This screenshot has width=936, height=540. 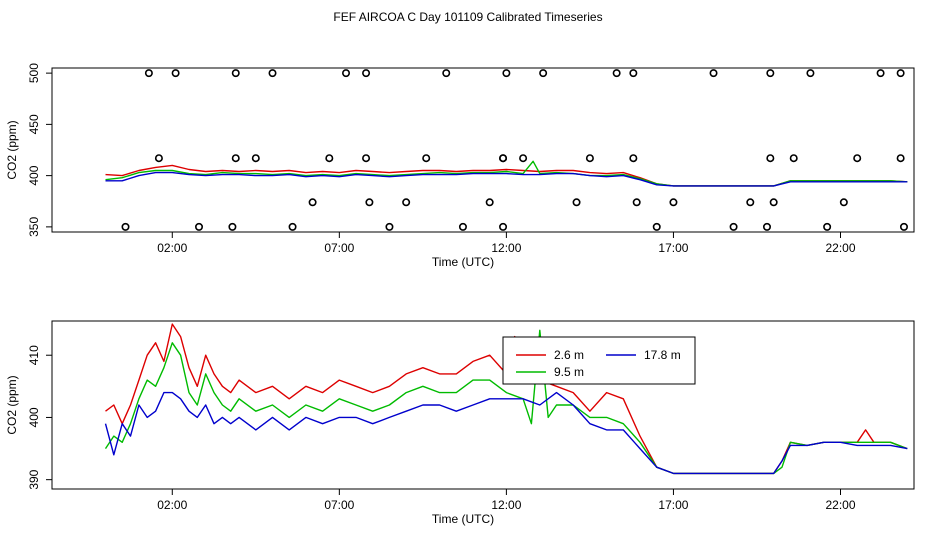 What do you see at coordinates (34, 124) in the screenshot?
I see `y-tick-label: 450` at bounding box center [34, 124].